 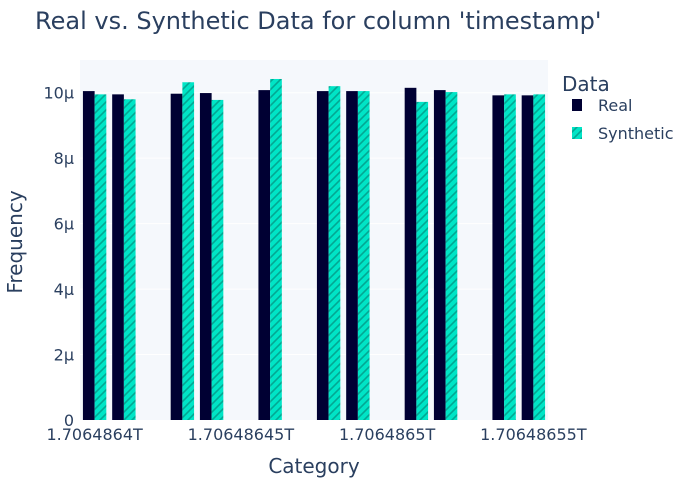 I want to click on legend-title: Data, so click(x=586, y=84).